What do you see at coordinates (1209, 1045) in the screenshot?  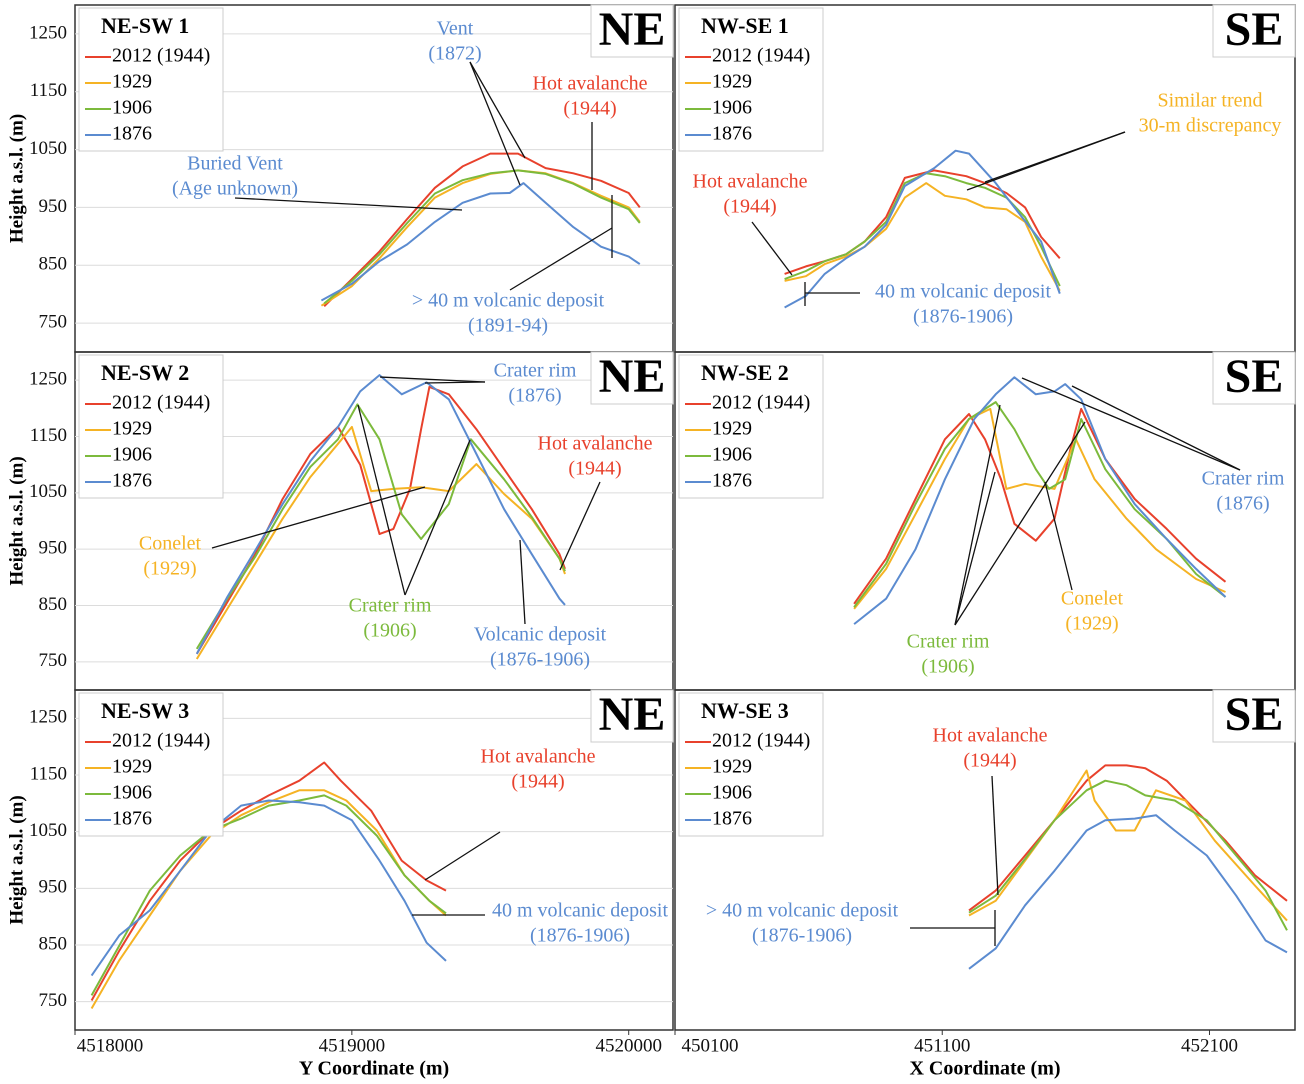 I see `x-tick-label: 452100` at bounding box center [1209, 1045].